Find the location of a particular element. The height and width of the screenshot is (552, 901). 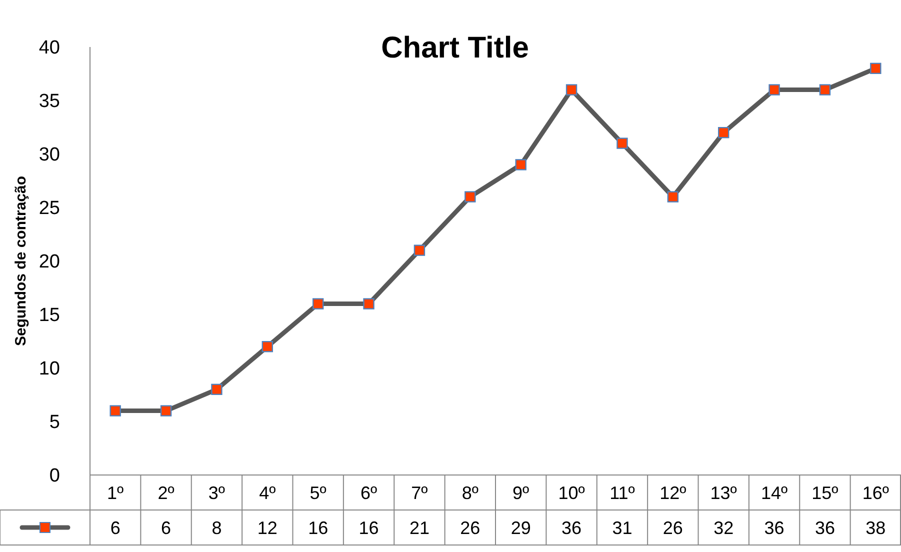

x-tick-label: 1º is located at coordinates (115, 492).